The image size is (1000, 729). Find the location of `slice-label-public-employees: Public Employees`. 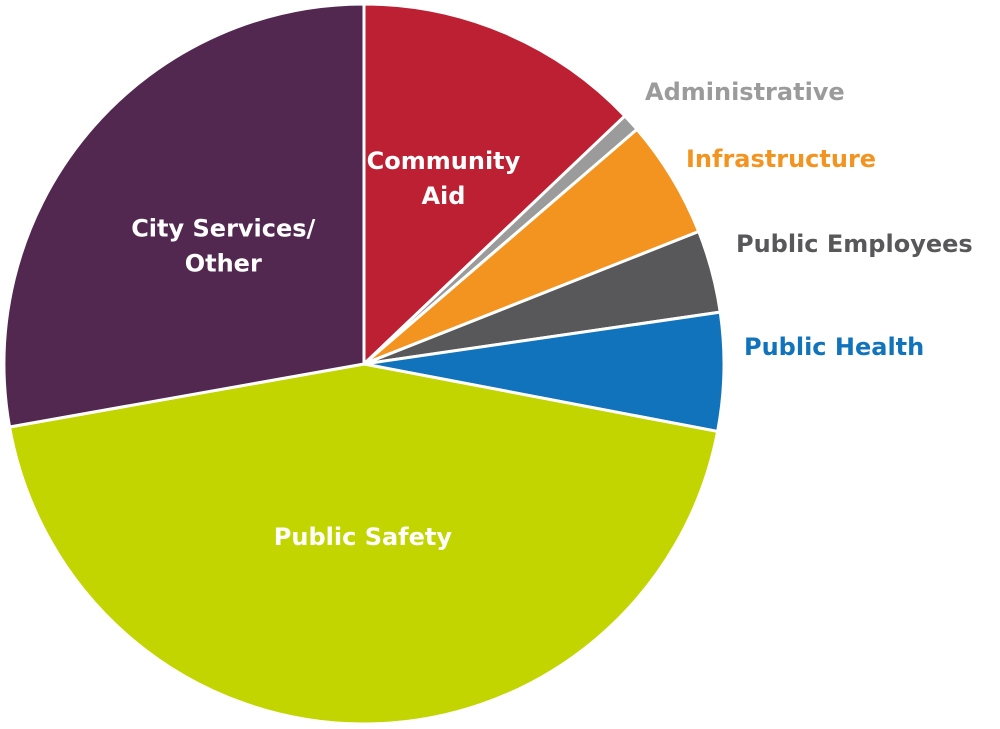

slice-label-public-employees: Public Employees is located at coordinates (854, 244).